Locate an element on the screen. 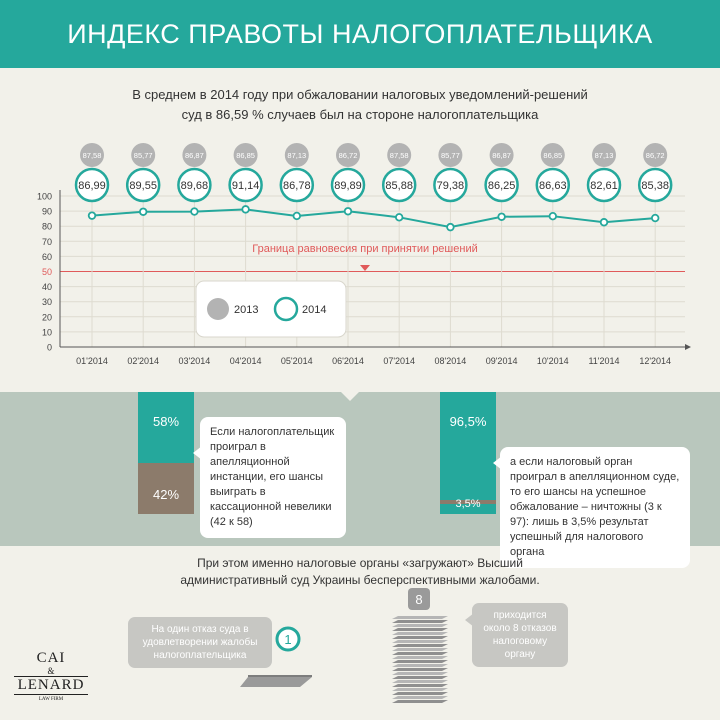  series-2014-label: 86,99 is located at coordinates (92, 186).